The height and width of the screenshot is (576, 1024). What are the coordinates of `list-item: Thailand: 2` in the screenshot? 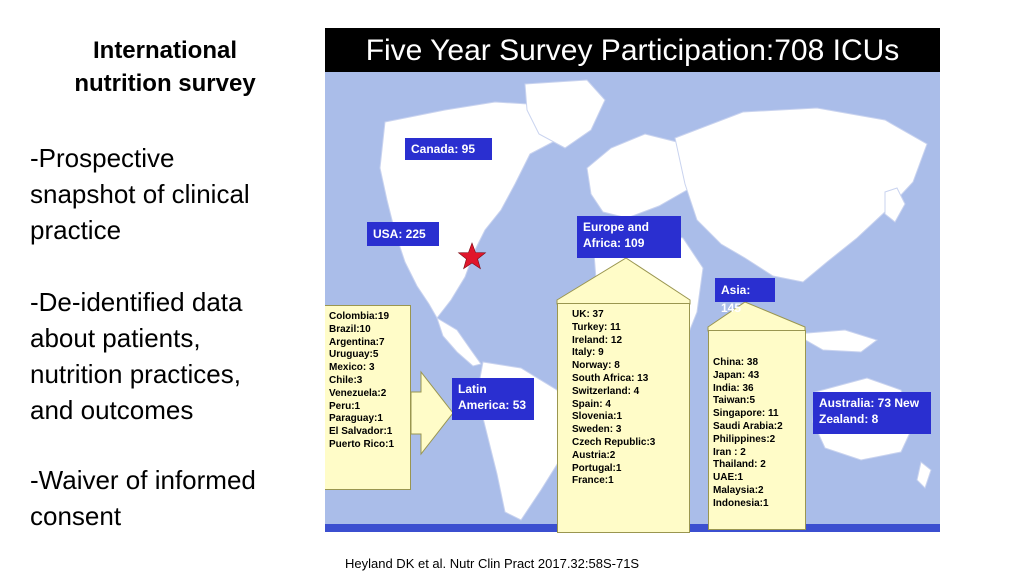 It's located at (739, 465).